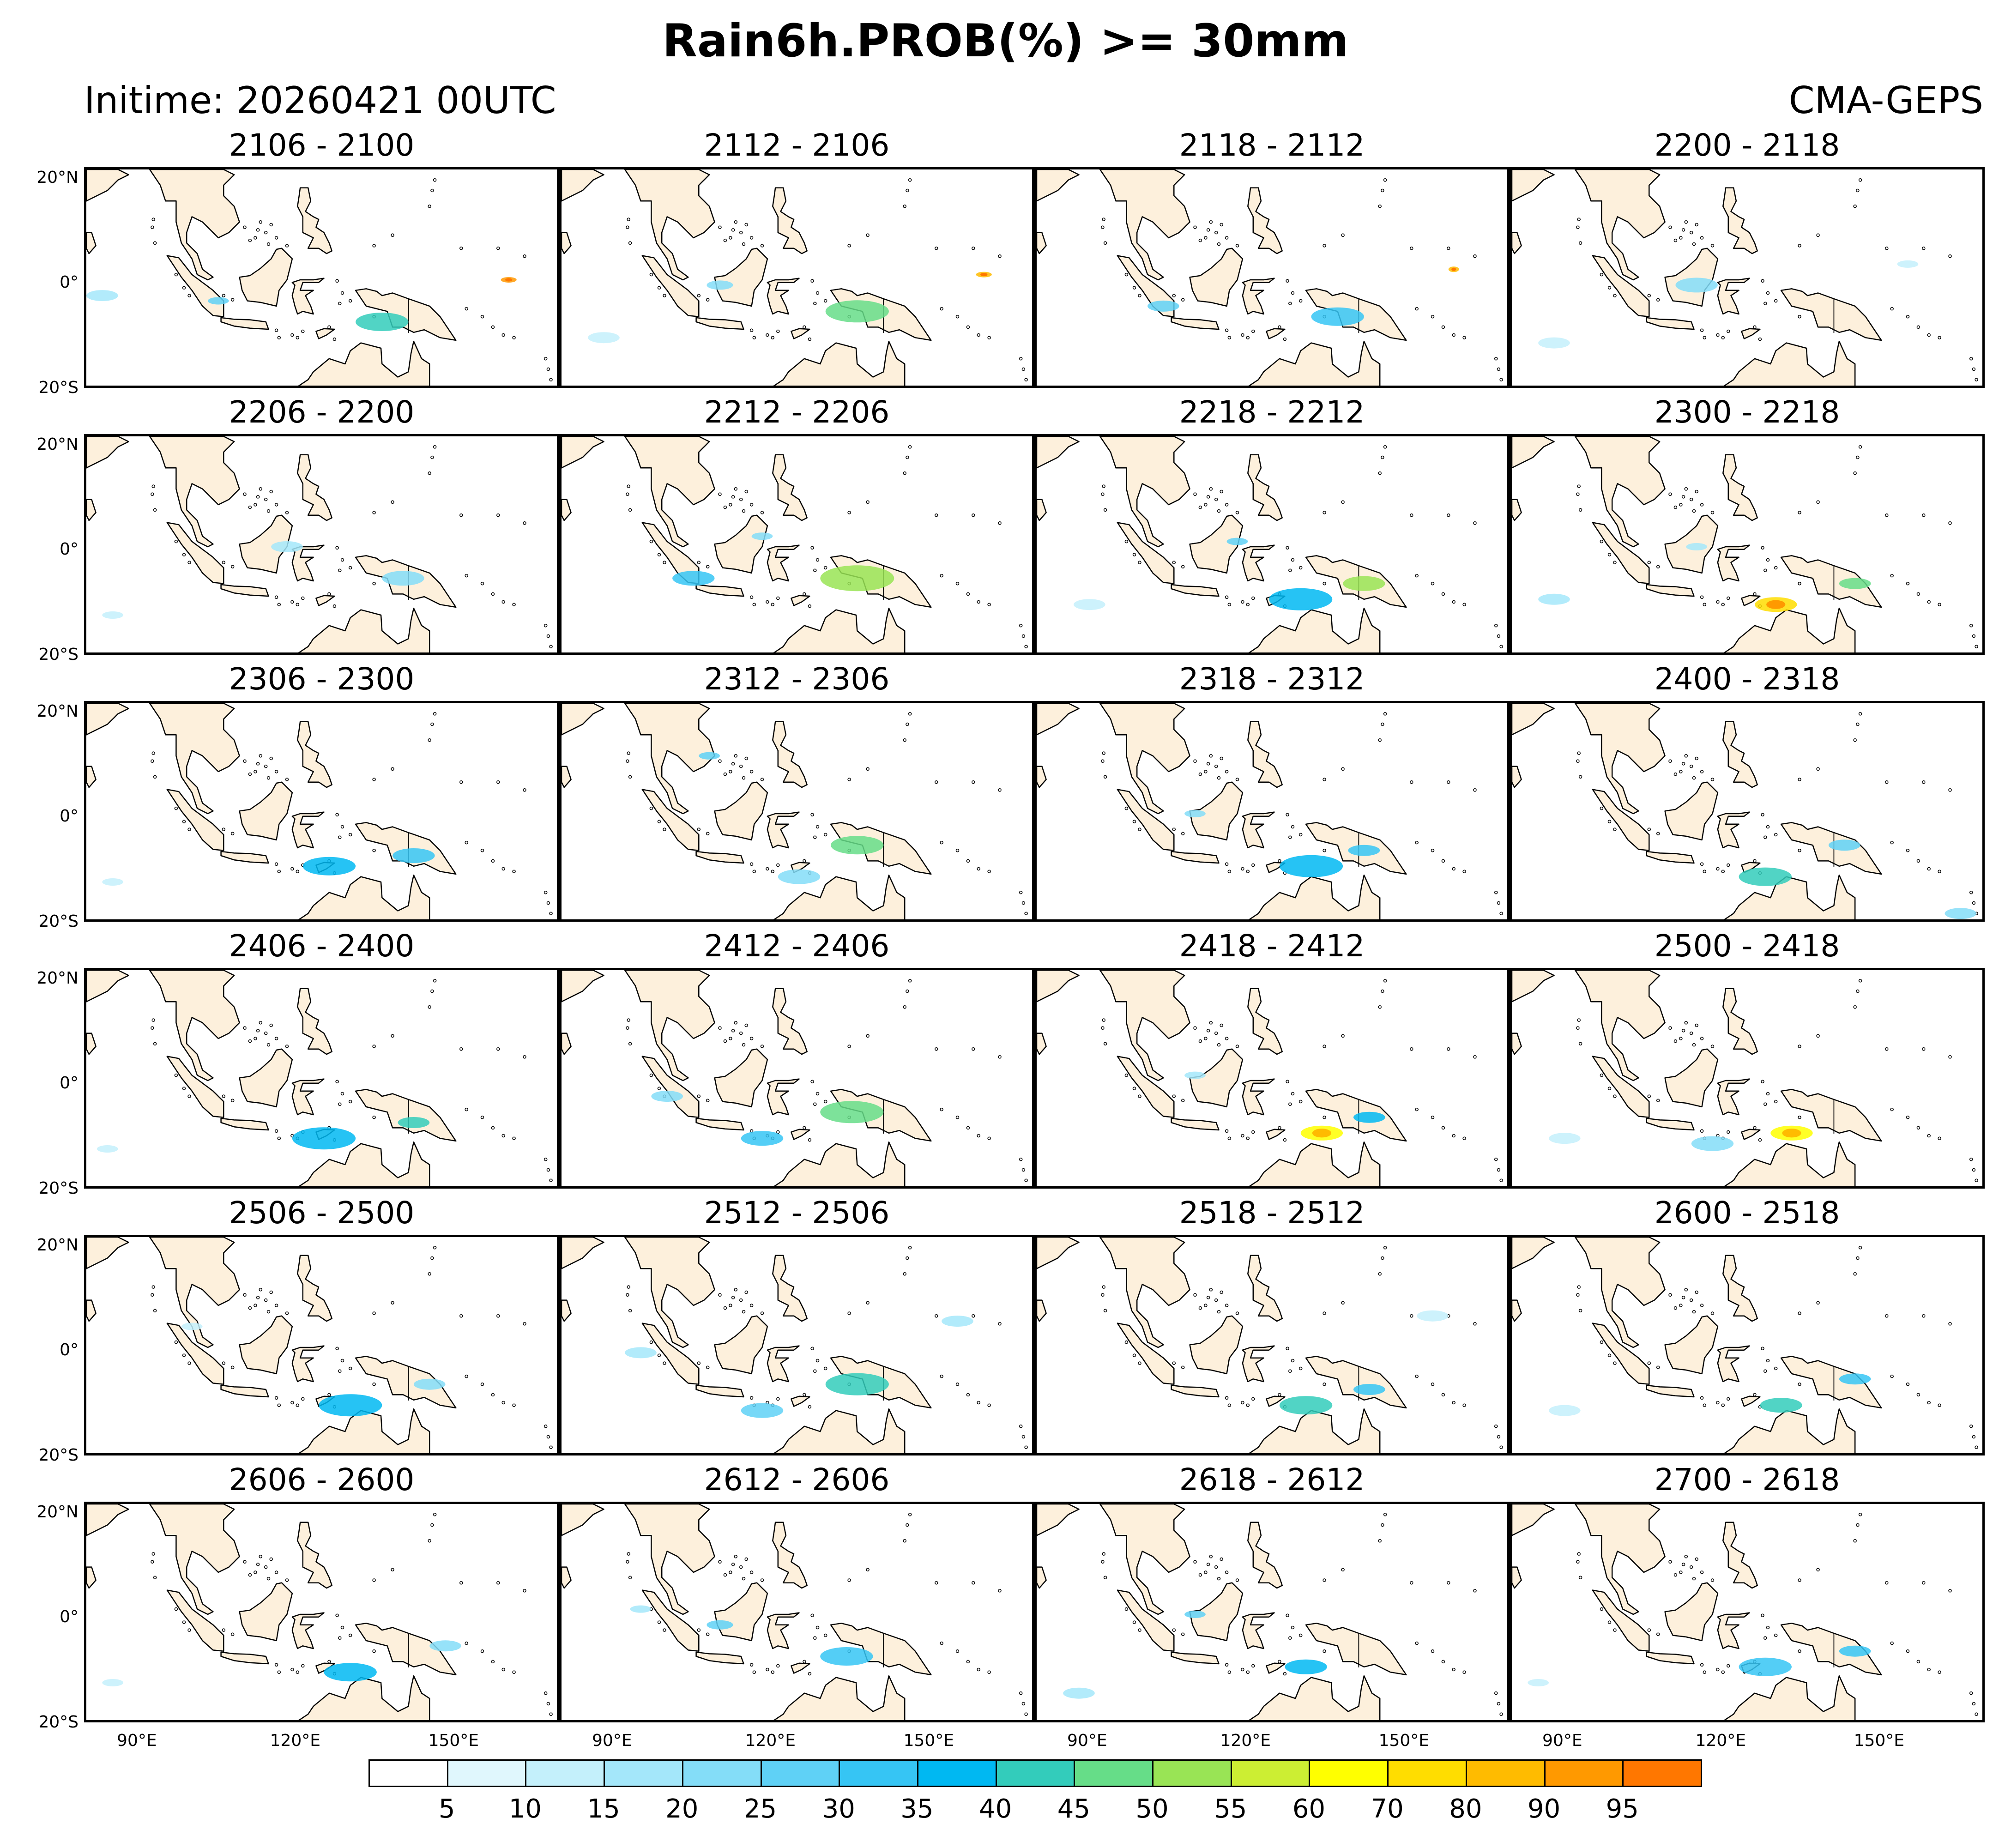 The width and height of the screenshot is (2011, 1848). What do you see at coordinates (796, 278) in the screenshot?
I see `map-panel` at bounding box center [796, 278].